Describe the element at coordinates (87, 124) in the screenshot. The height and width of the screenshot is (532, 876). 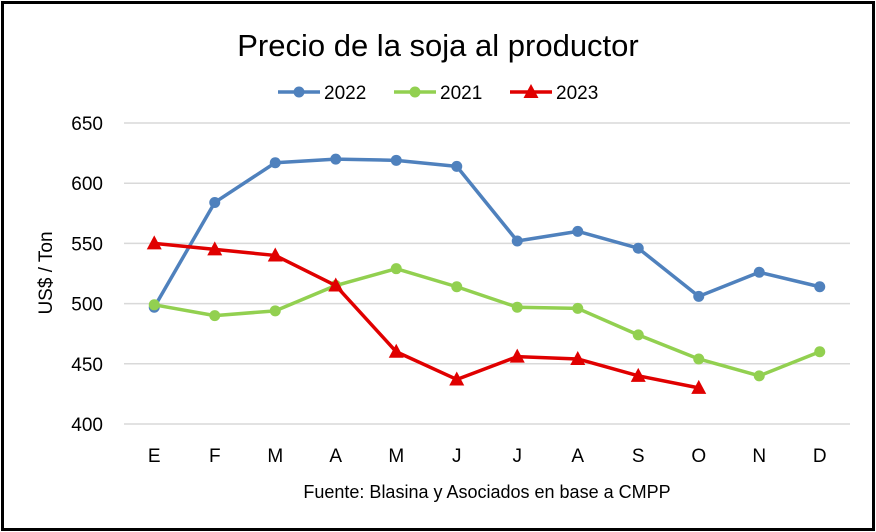
I see `y-tick-label: 650` at that location.